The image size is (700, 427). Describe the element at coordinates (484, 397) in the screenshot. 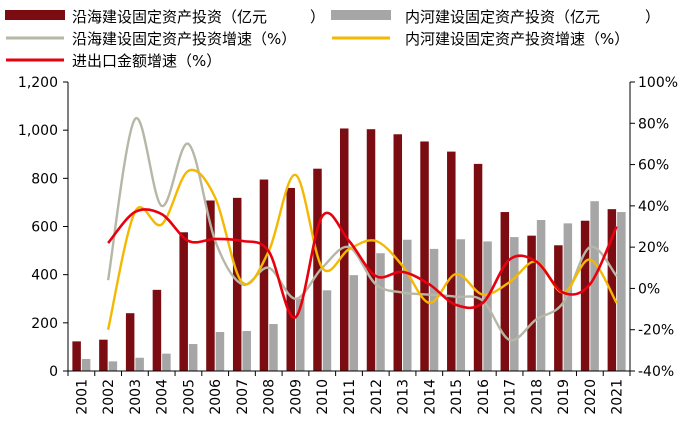

I see `x-tick-label: 2016` at that location.